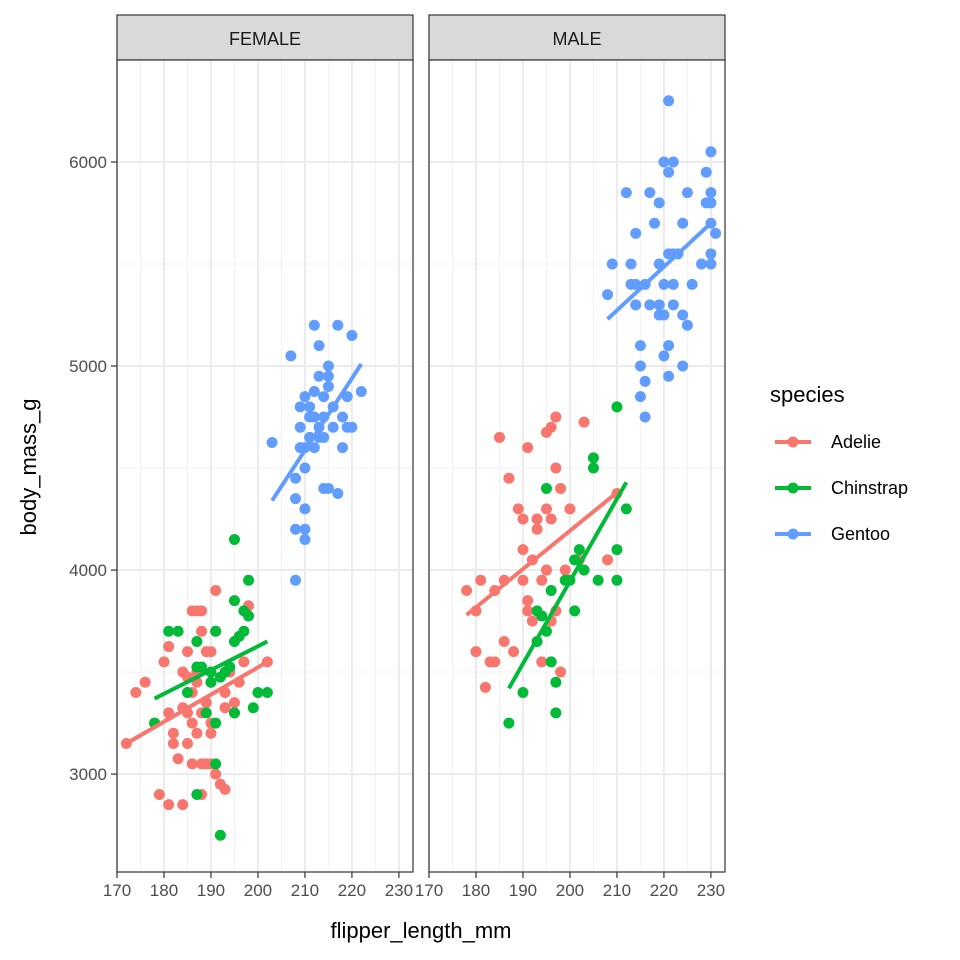 The width and height of the screenshot is (960, 960). What do you see at coordinates (305, 890) in the screenshot?
I see `x-tick-label: 210` at bounding box center [305, 890].